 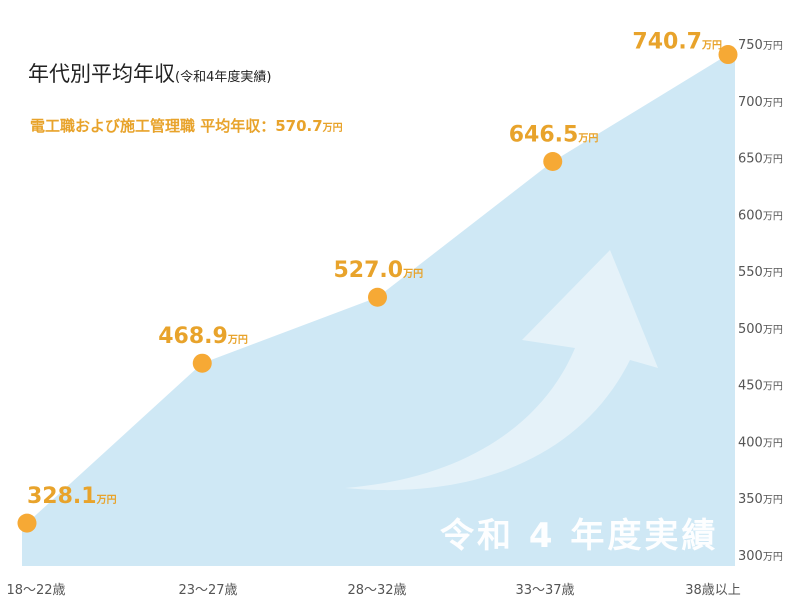 What do you see at coordinates (544, 590) in the screenshot?
I see `x-tick-label: 33～37歳` at bounding box center [544, 590].